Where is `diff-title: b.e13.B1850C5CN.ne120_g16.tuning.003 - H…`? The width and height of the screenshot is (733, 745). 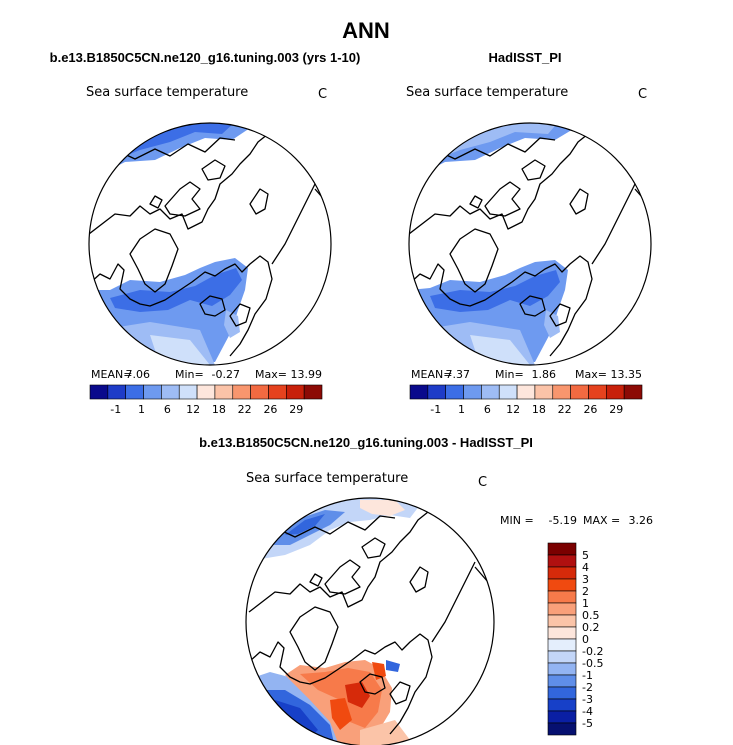
diff-title: b.e13.B1850C5CN.ne120_g16.tuning.003 - H… is located at coordinates (366, 442).